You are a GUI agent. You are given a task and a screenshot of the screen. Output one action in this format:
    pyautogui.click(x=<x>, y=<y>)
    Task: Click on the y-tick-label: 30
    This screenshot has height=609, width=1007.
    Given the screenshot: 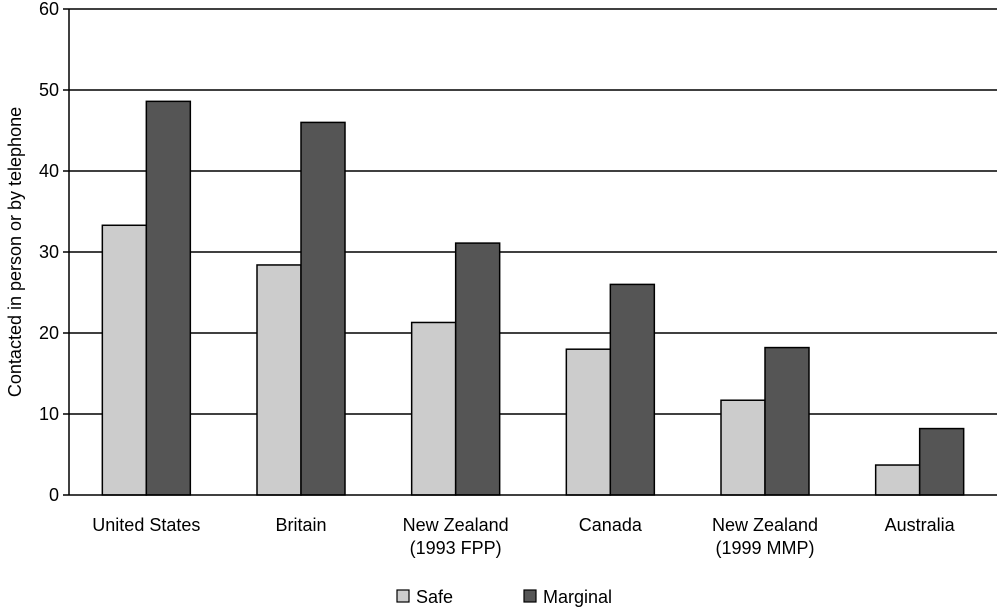 What is the action you would take?
    pyautogui.click(x=49, y=252)
    